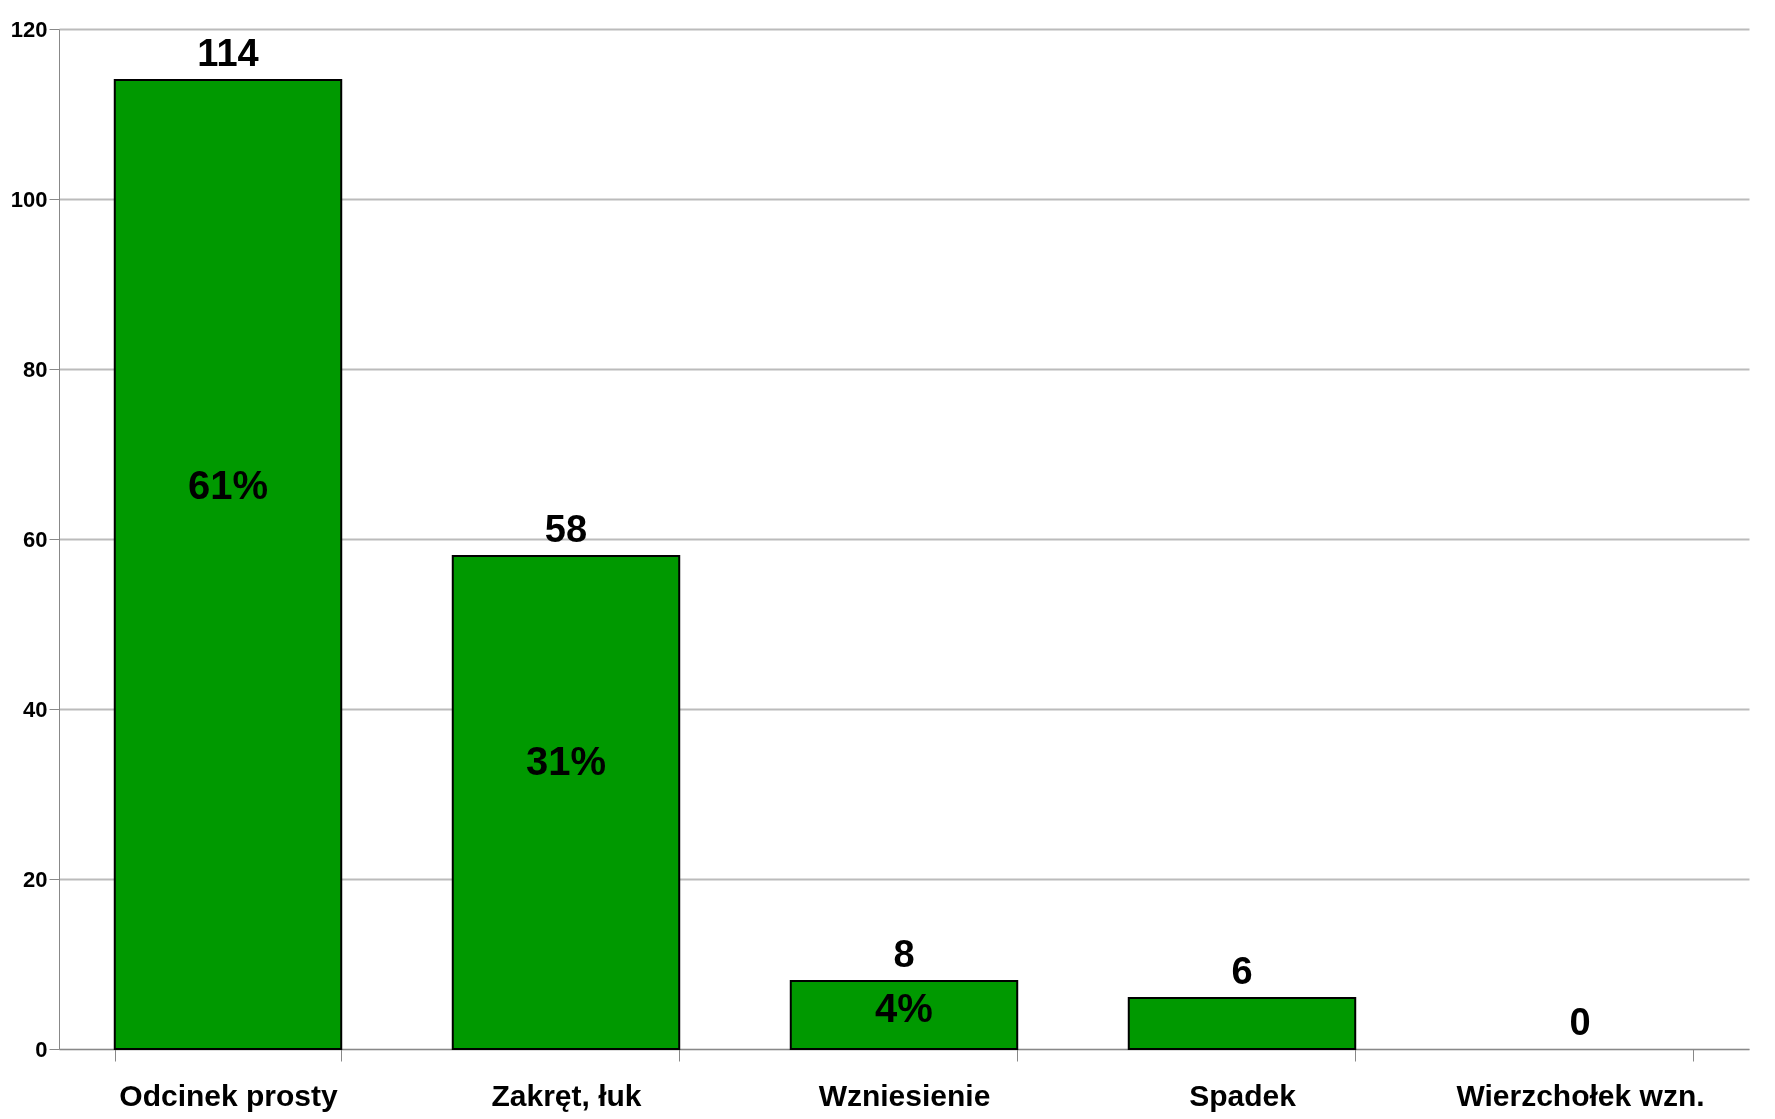 The width and height of the screenshot is (1775, 1119). Describe the element at coordinates (1243, 1095) in the screenshot. I see `x-tick-label: Spadek` at that location.